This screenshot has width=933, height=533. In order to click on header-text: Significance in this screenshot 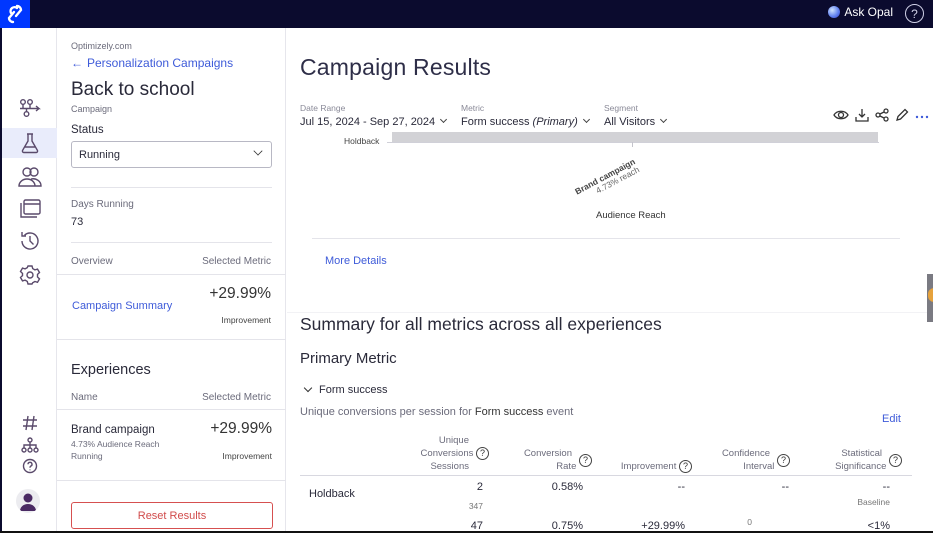, I will do `click(861, 467)`.